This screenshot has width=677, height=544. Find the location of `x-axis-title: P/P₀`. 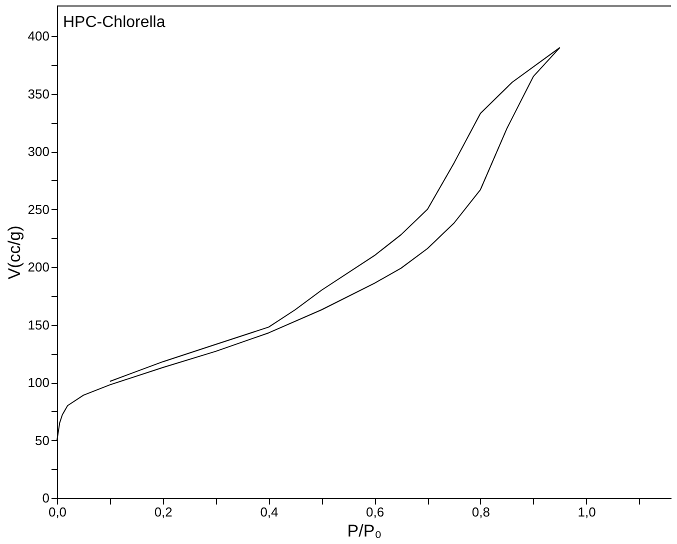

x-axis-title: P/P₀ is located at coordinates (364, 531).